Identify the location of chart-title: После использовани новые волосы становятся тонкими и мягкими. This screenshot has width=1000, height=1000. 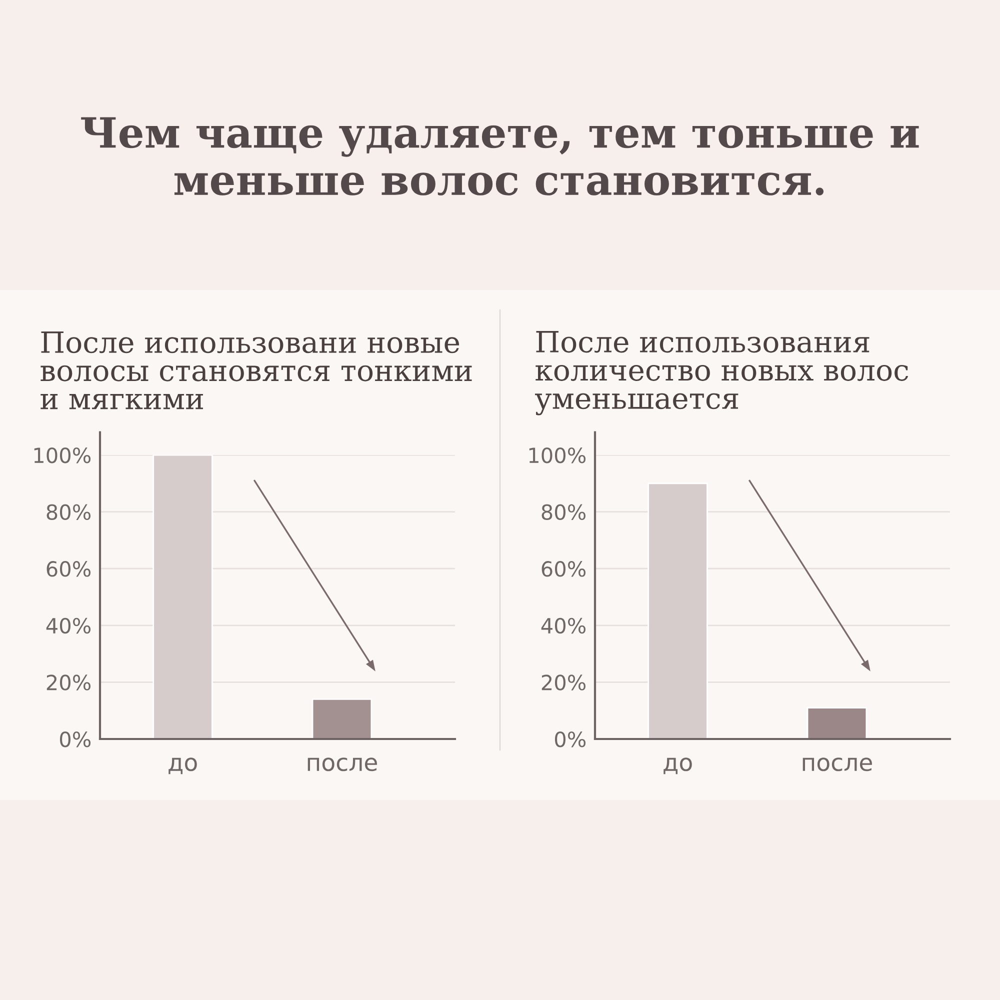
(256, 370).